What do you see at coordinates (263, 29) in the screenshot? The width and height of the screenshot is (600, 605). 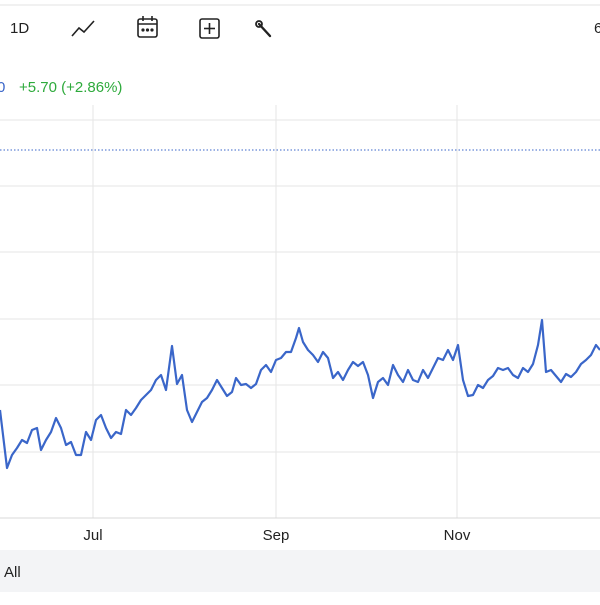 I see `settings-icon` at bounding box center [263, 29].